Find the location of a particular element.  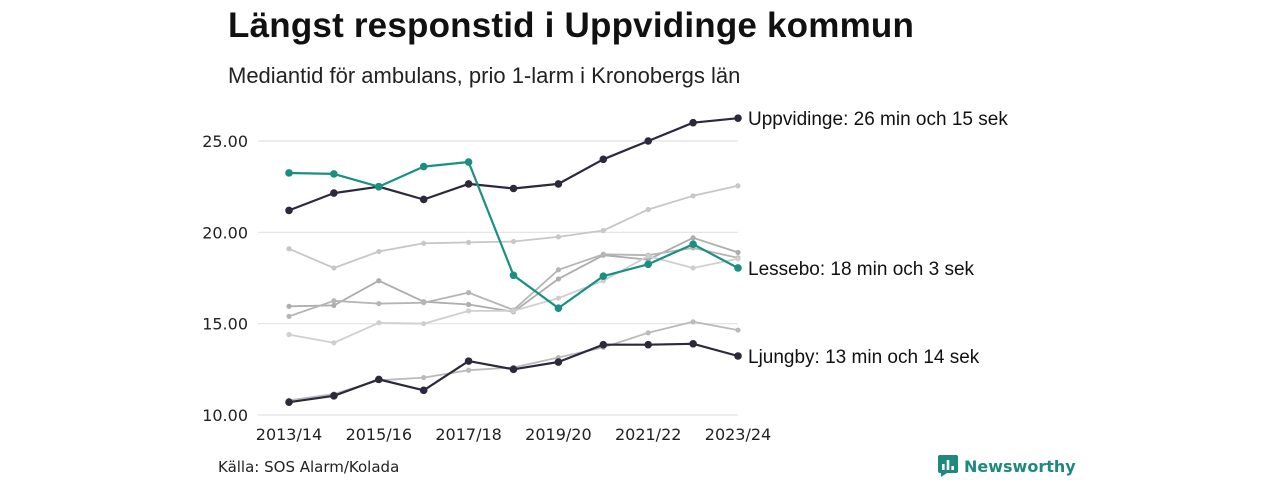

highlight-series-2-line is located at coordinates (513, 235).